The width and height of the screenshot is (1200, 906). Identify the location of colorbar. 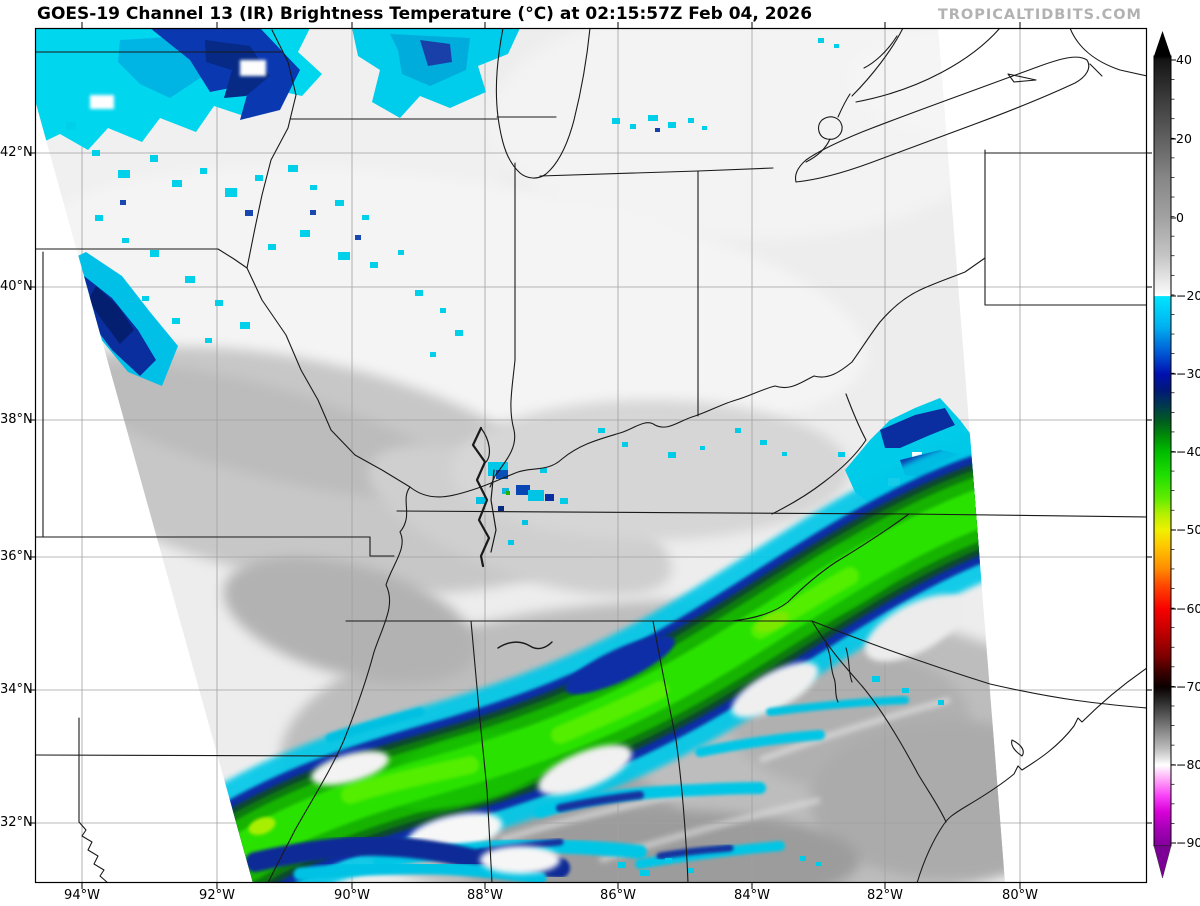
(1164, 455).